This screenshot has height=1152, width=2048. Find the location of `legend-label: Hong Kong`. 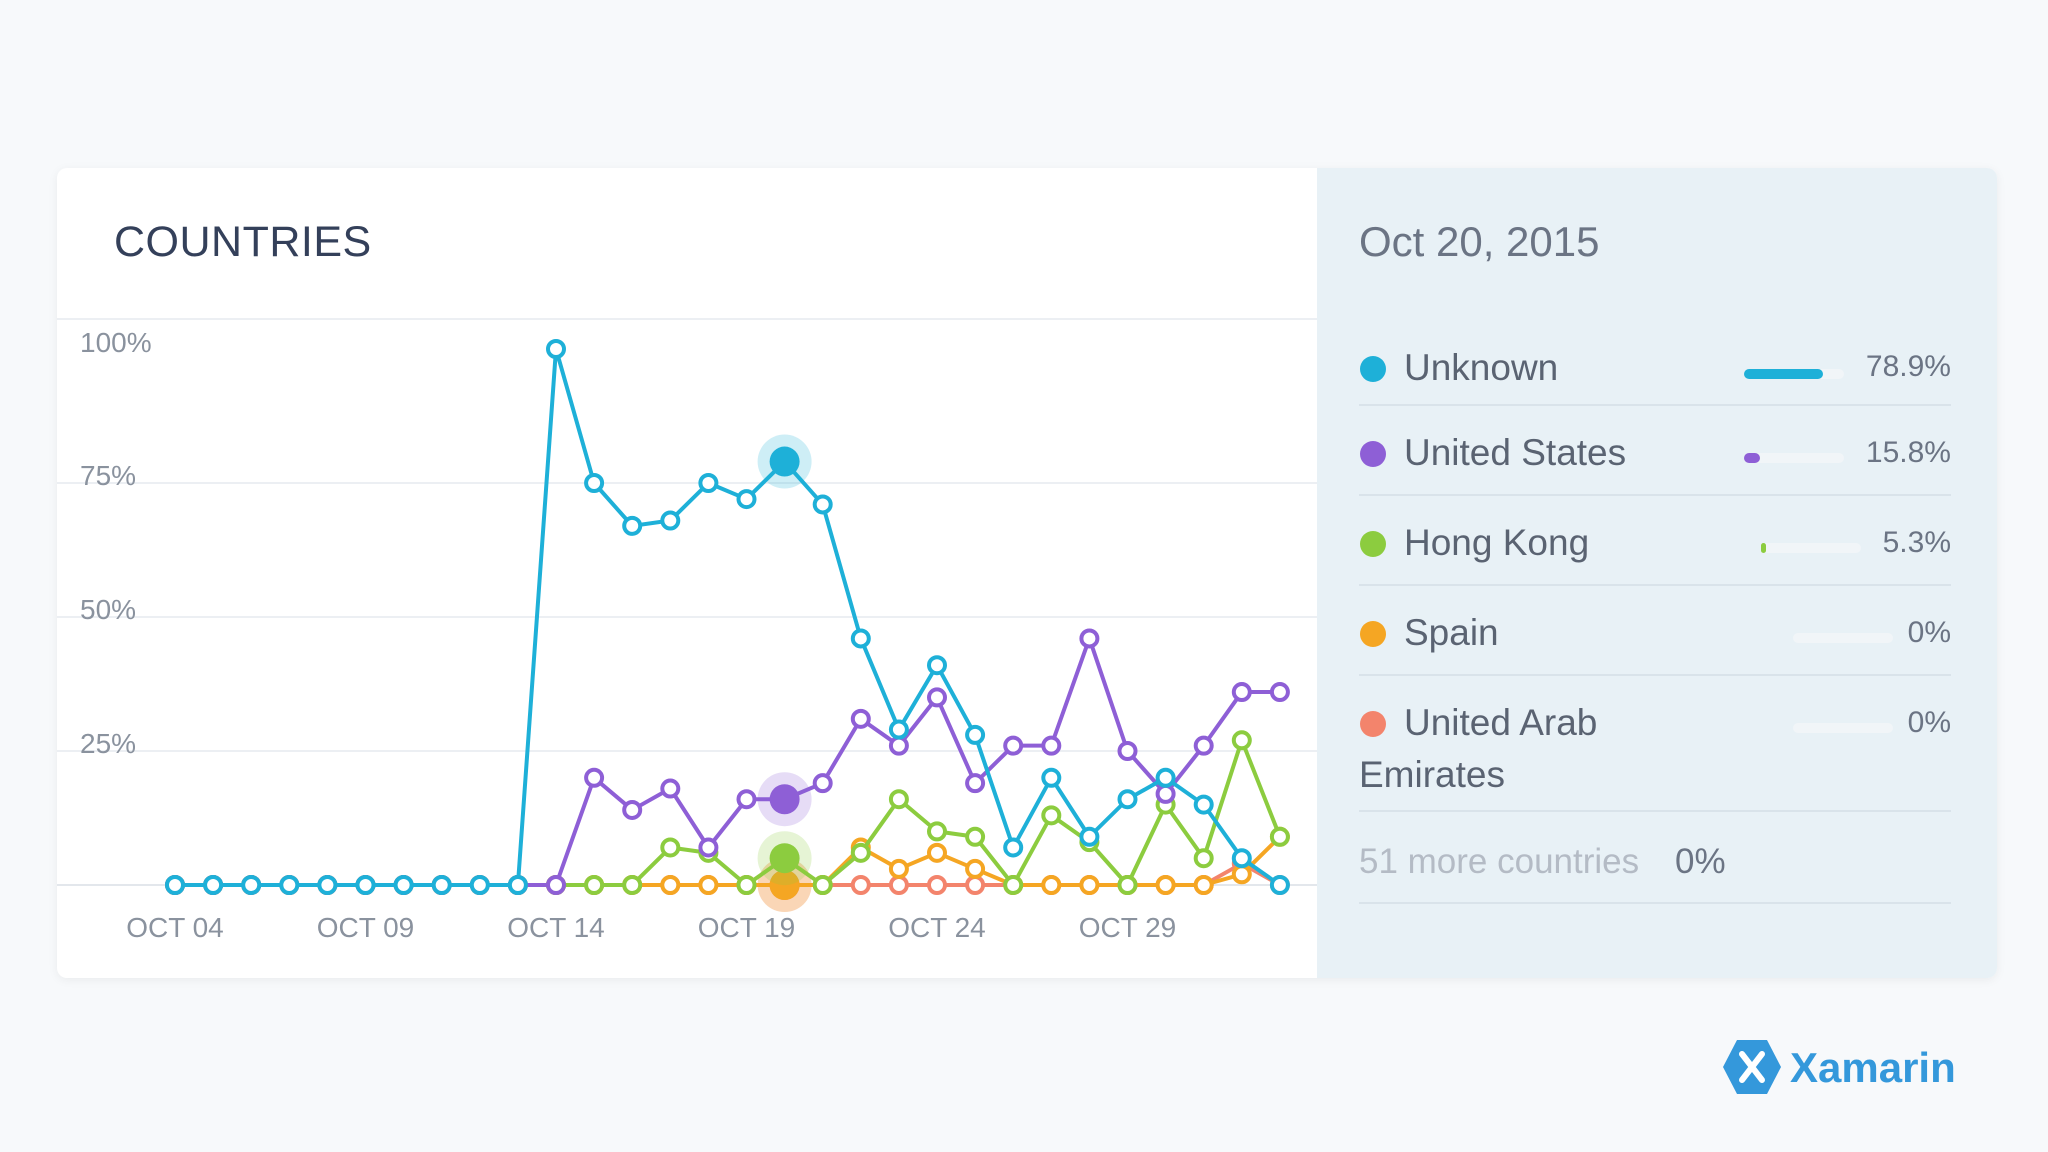

legend-label: Hong Kong is located at coordinates (1497, 542).